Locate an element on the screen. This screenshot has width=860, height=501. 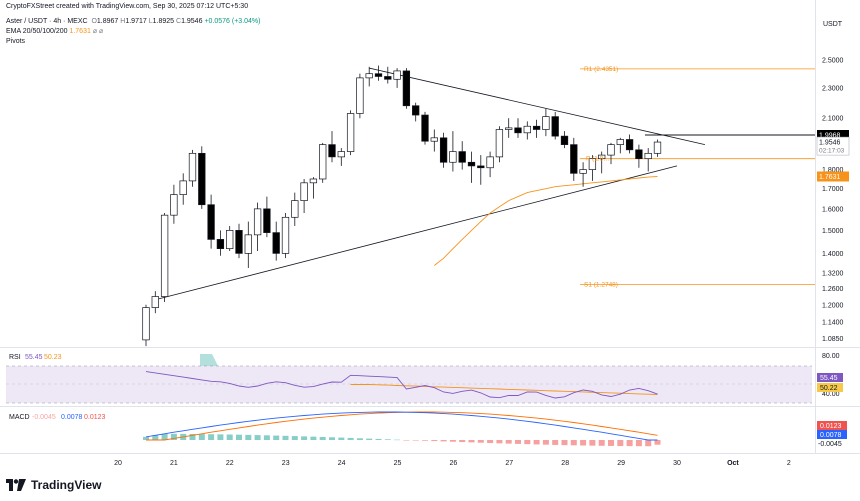
svg-text: 1.9546 is located at coordinates (830, 143).